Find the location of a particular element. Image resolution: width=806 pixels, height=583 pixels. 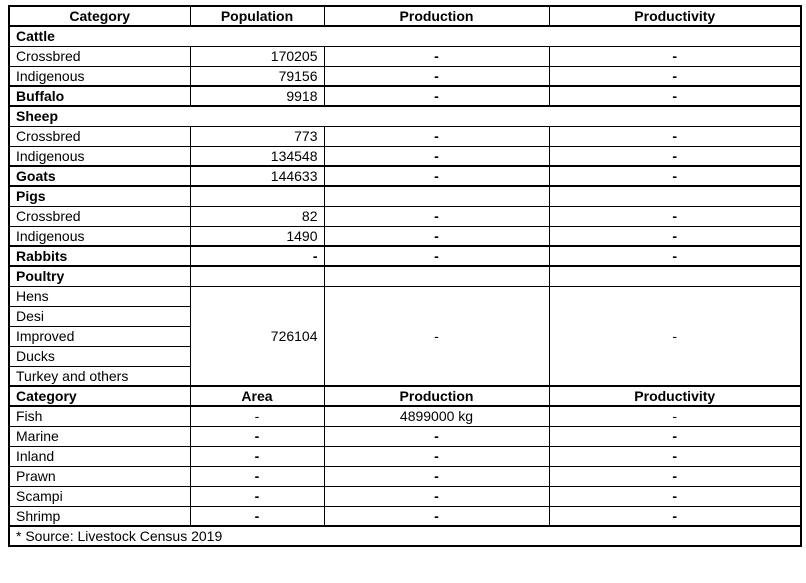

table-cell: 82 is located at coordinates (257, 216).